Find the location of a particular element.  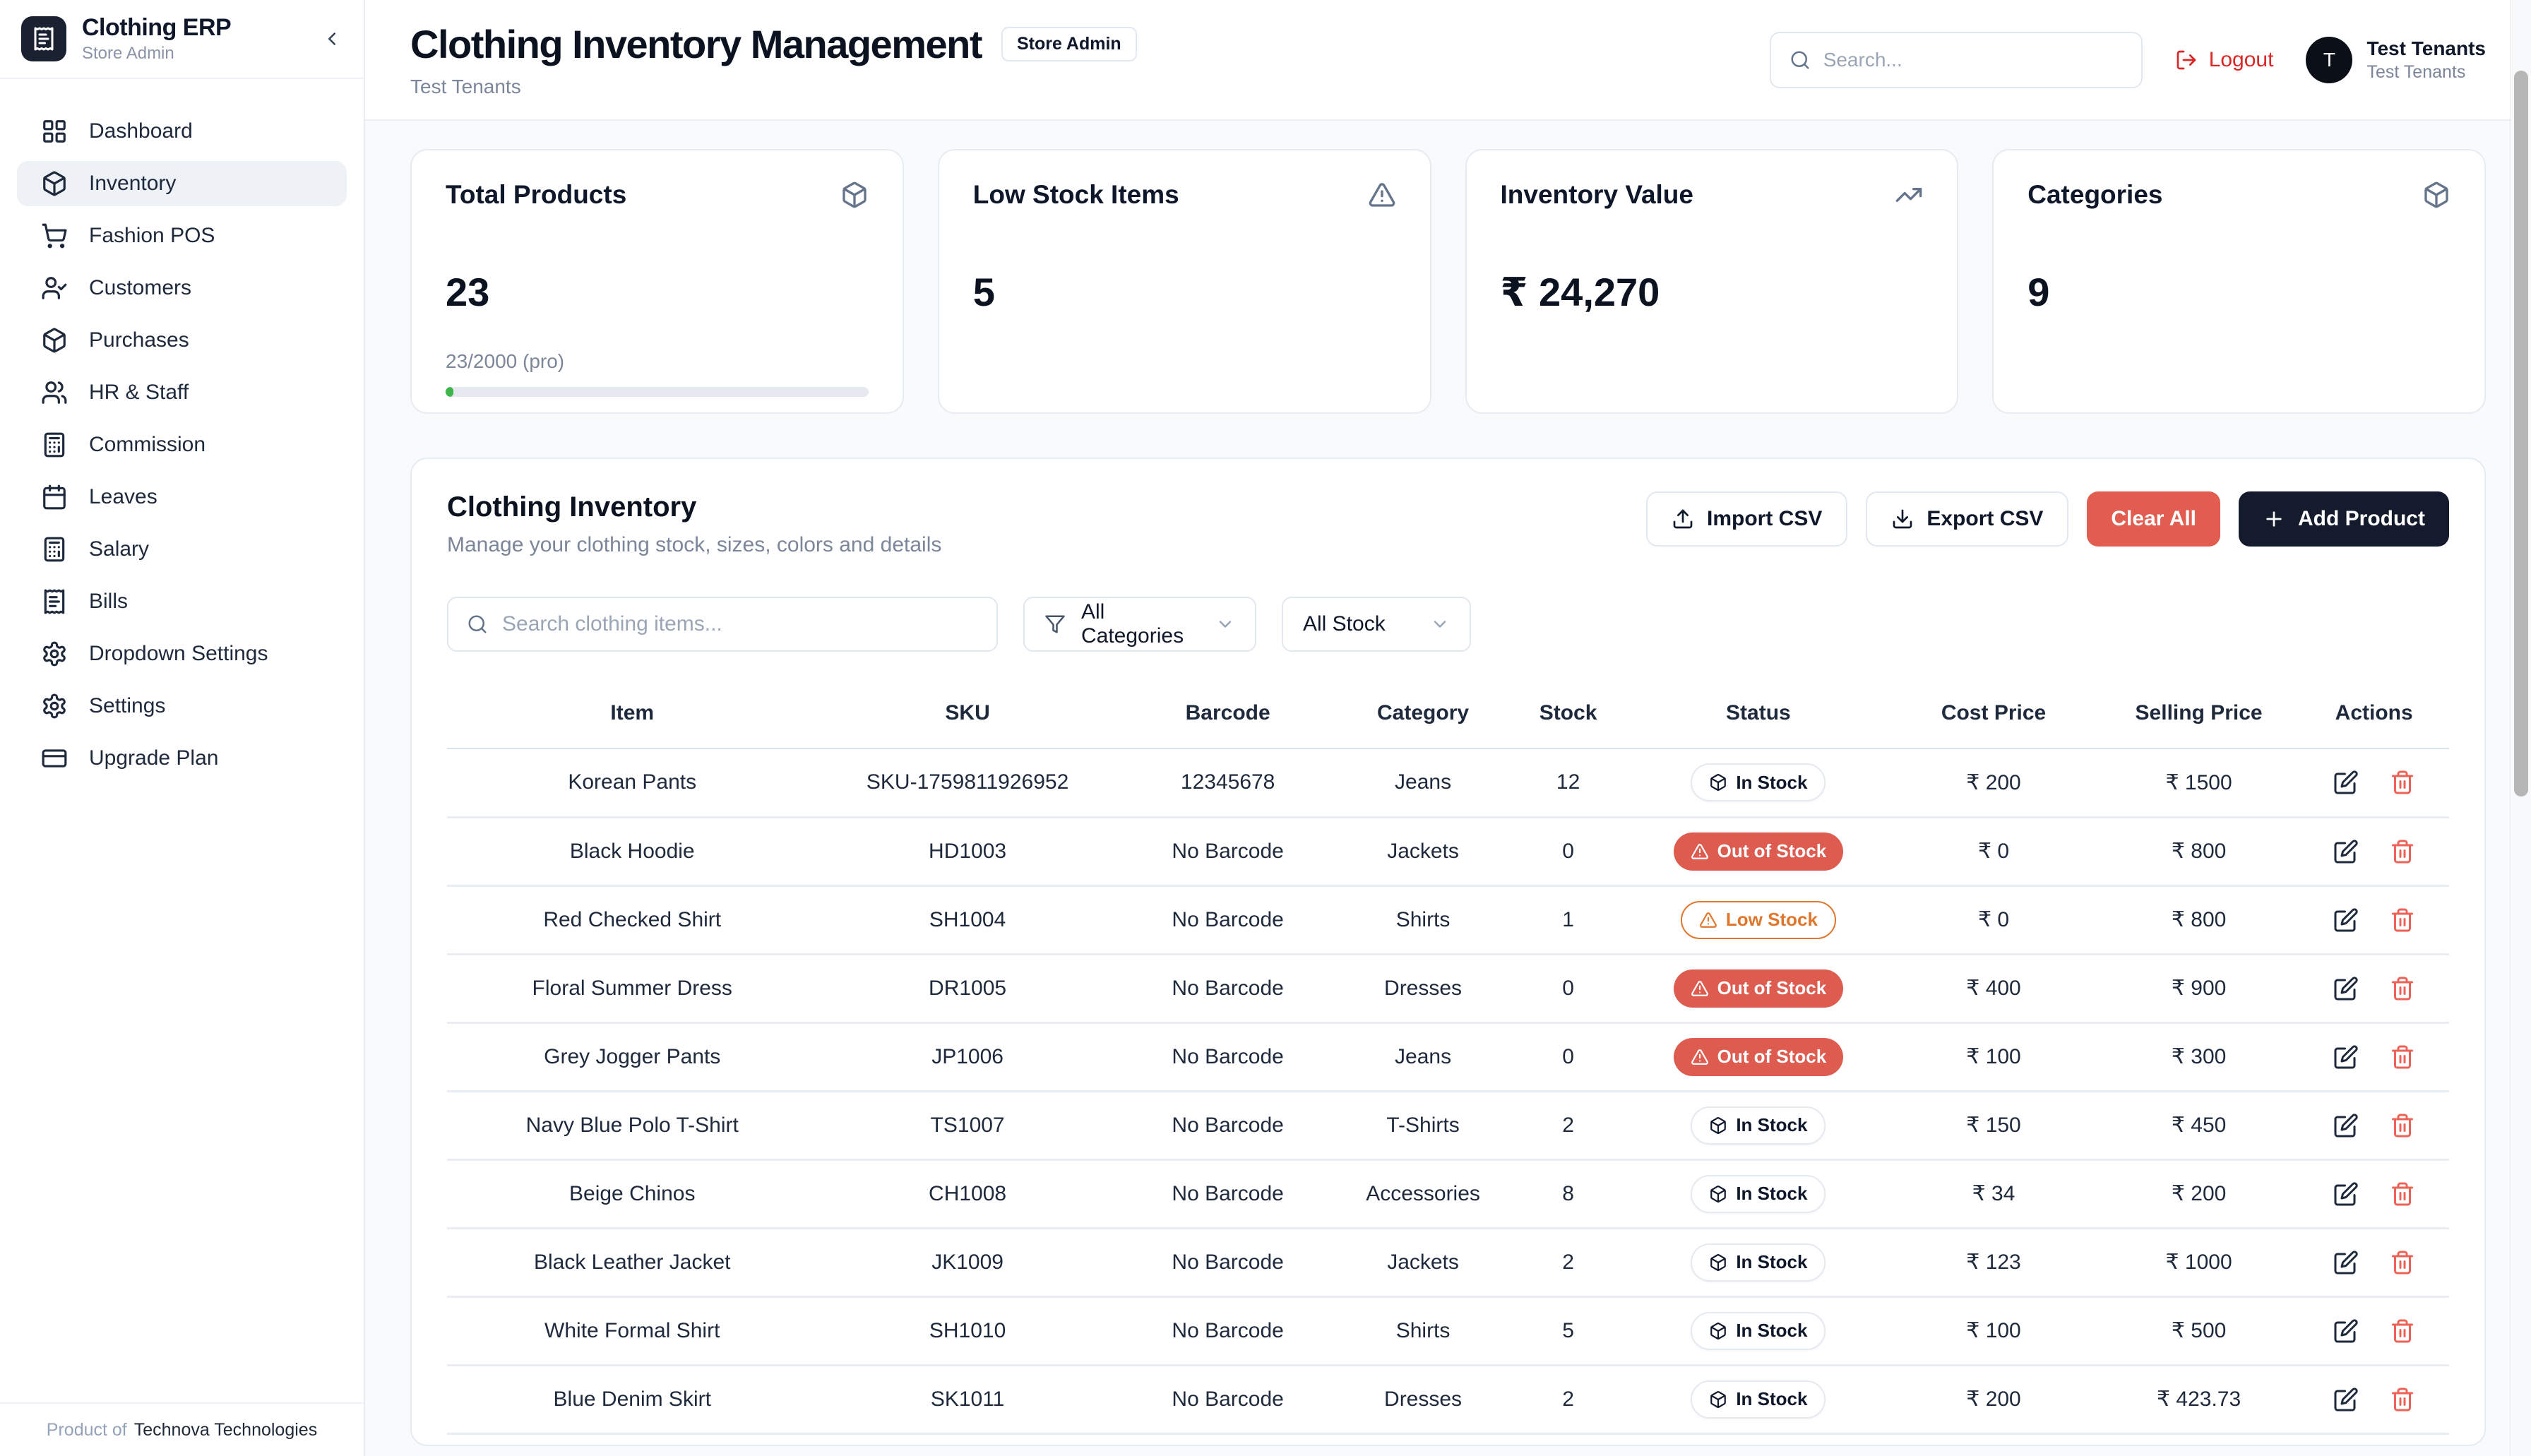

column-header-selling-price: Selling Price is located at coordinates (2198, 718).